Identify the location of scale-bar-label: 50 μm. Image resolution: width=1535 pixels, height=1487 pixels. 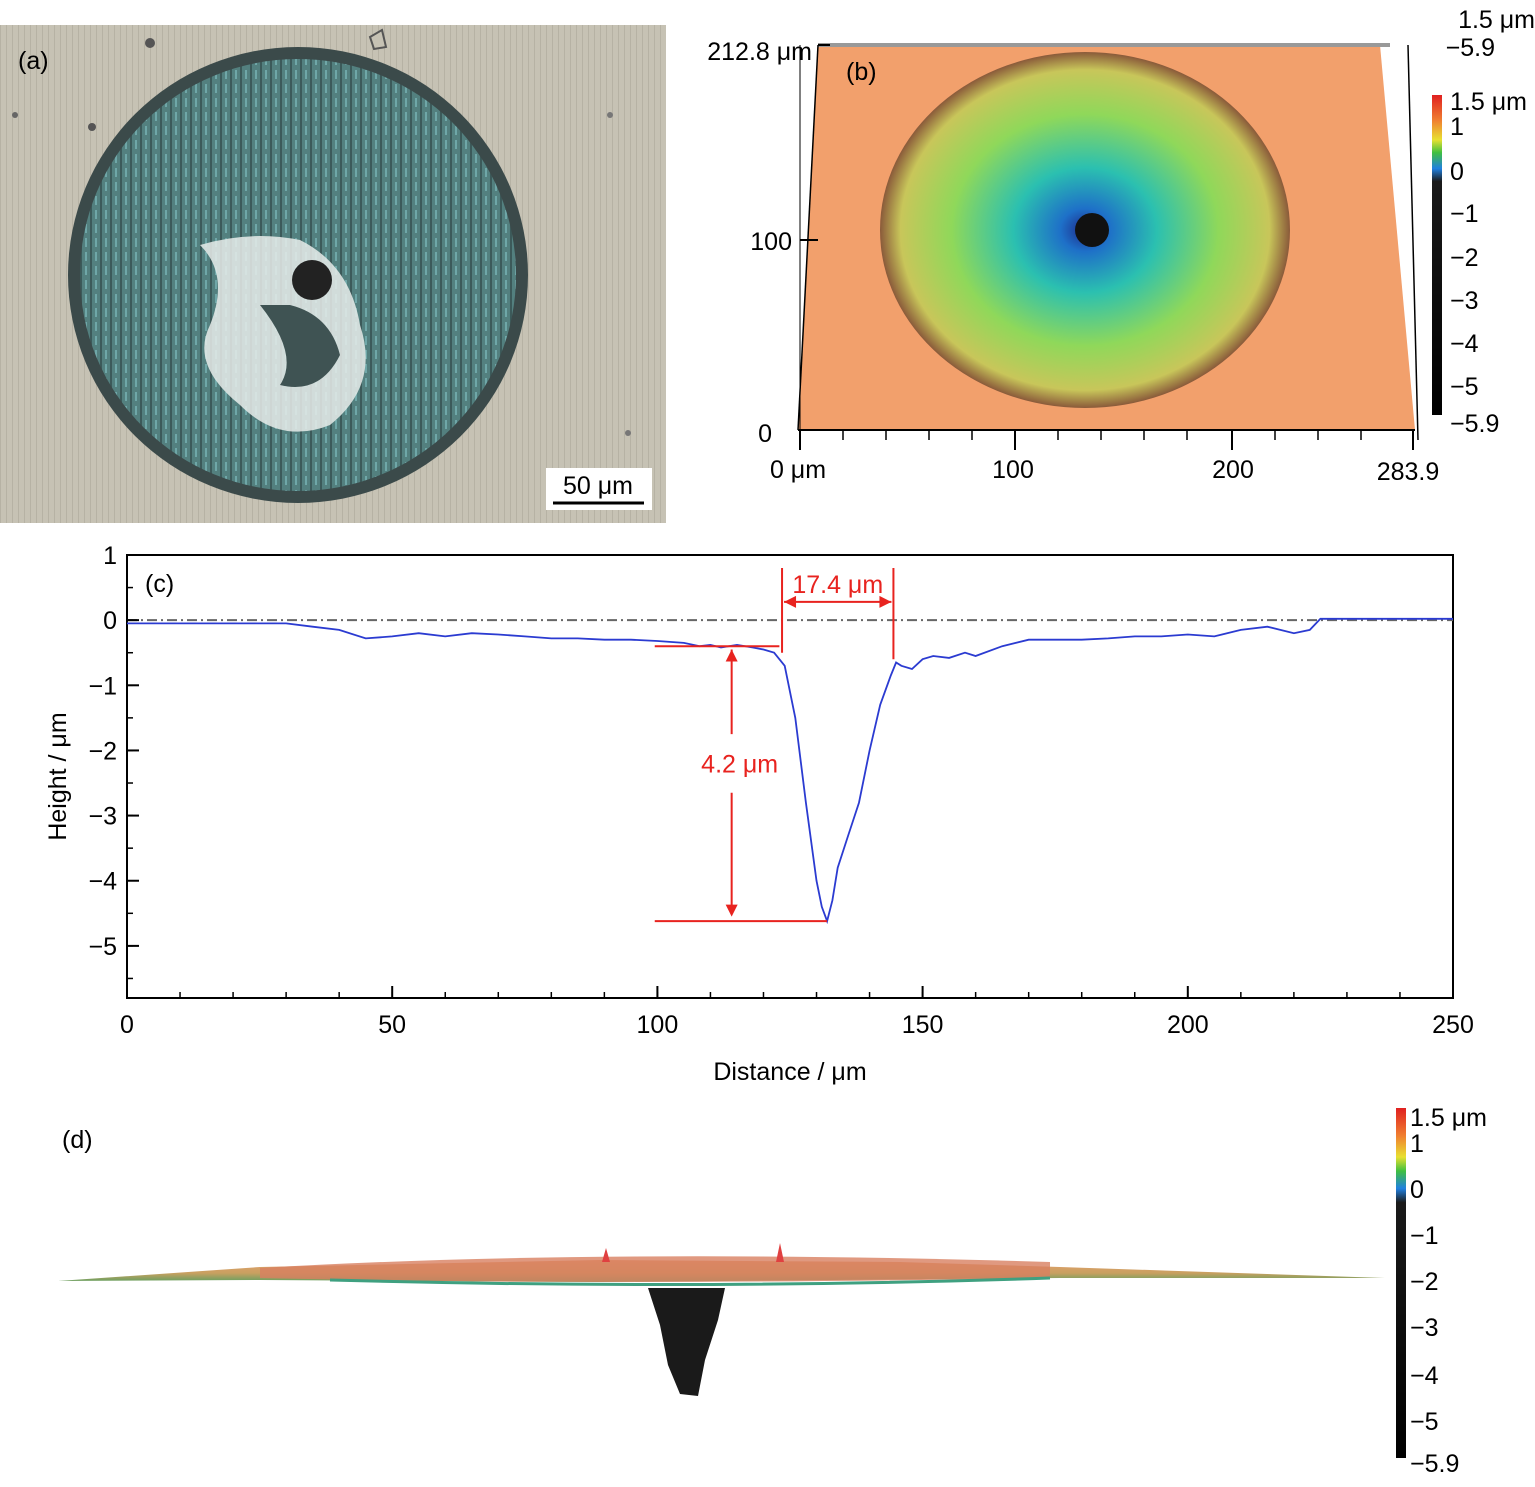
(598, 486).